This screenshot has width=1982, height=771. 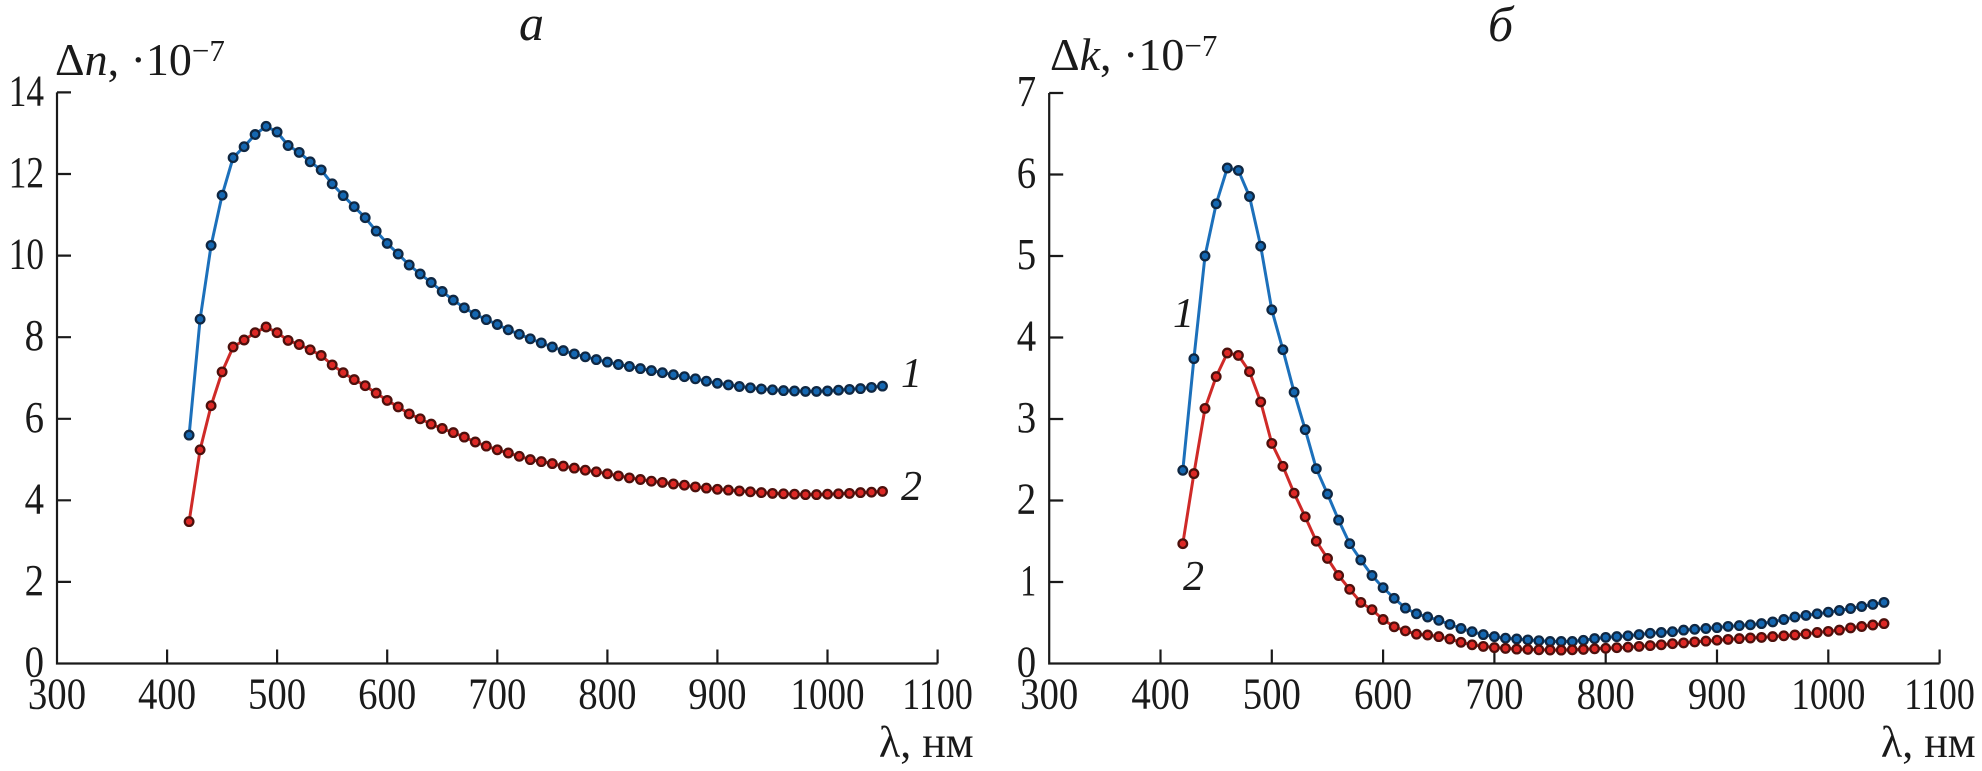 I want to click on svg-text: 8, so click(x=34, y=335).